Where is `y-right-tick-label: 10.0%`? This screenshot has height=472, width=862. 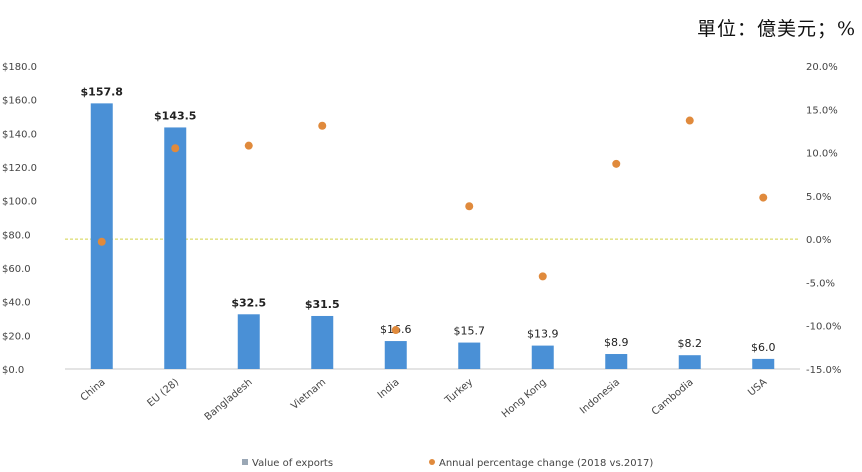 y-right-tick-label: 10.0% is located at coordinates (822, 154).